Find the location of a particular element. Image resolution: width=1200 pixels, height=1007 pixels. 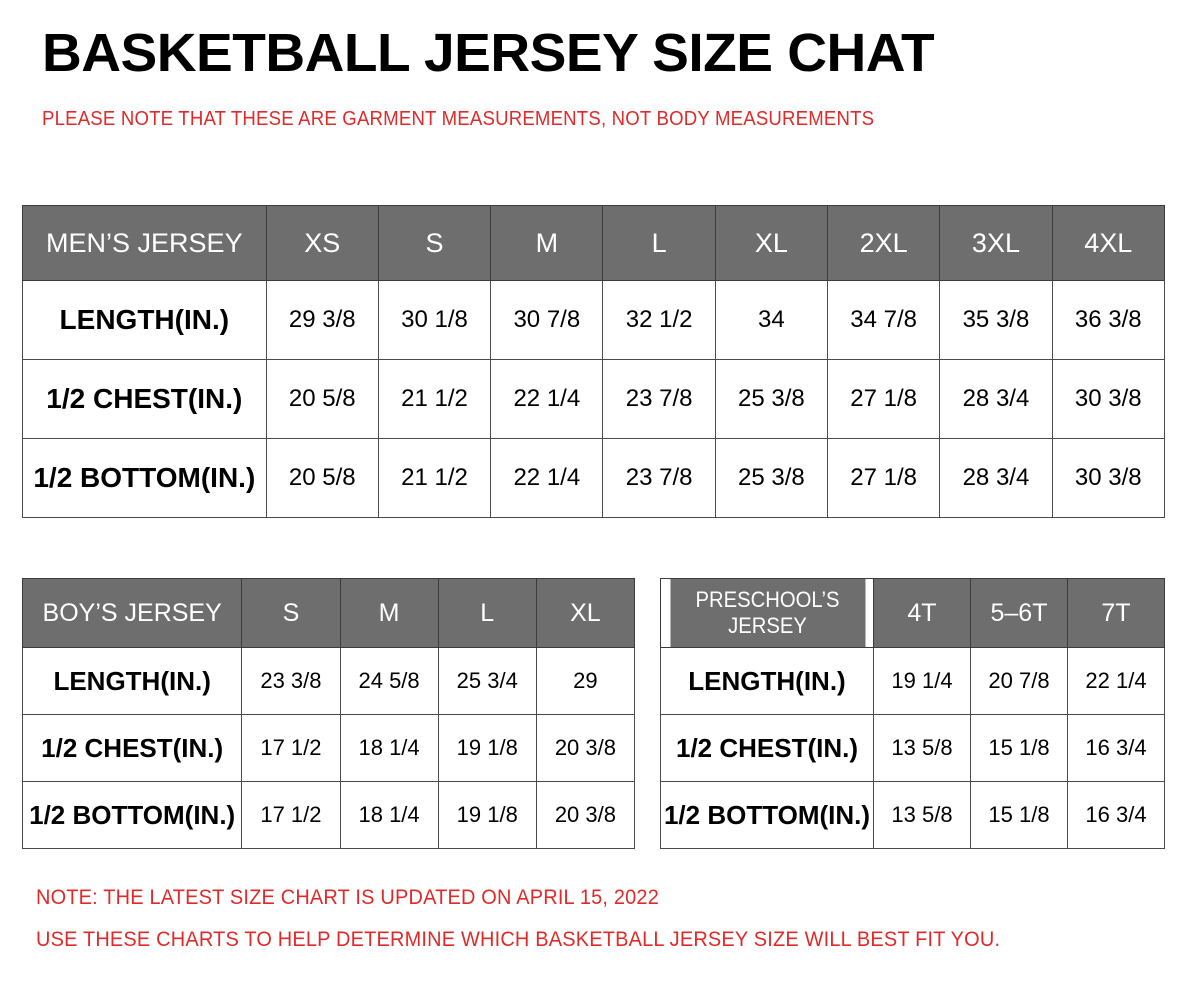

preschool-col-header-4t: 4T is located at coordinates (922, 613).